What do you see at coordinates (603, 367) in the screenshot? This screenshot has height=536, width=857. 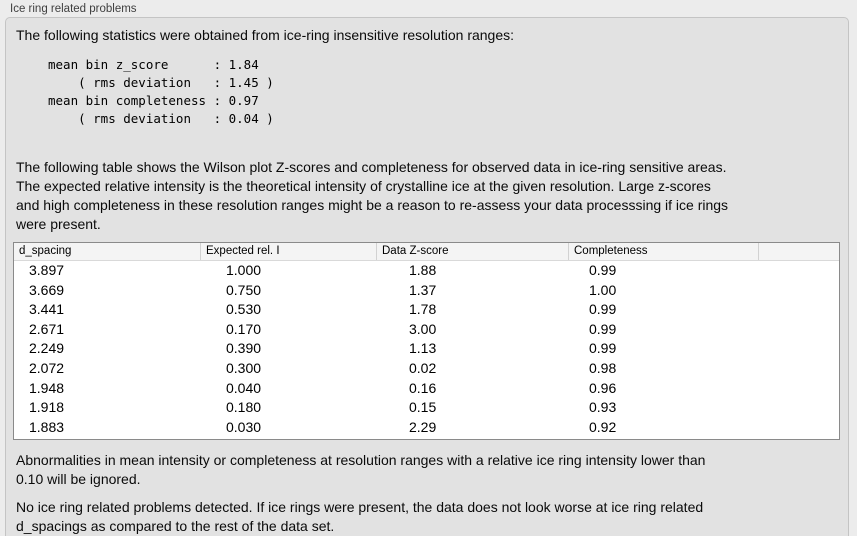 I see `table-cell: 0.98` at bounding box center [603, 367].